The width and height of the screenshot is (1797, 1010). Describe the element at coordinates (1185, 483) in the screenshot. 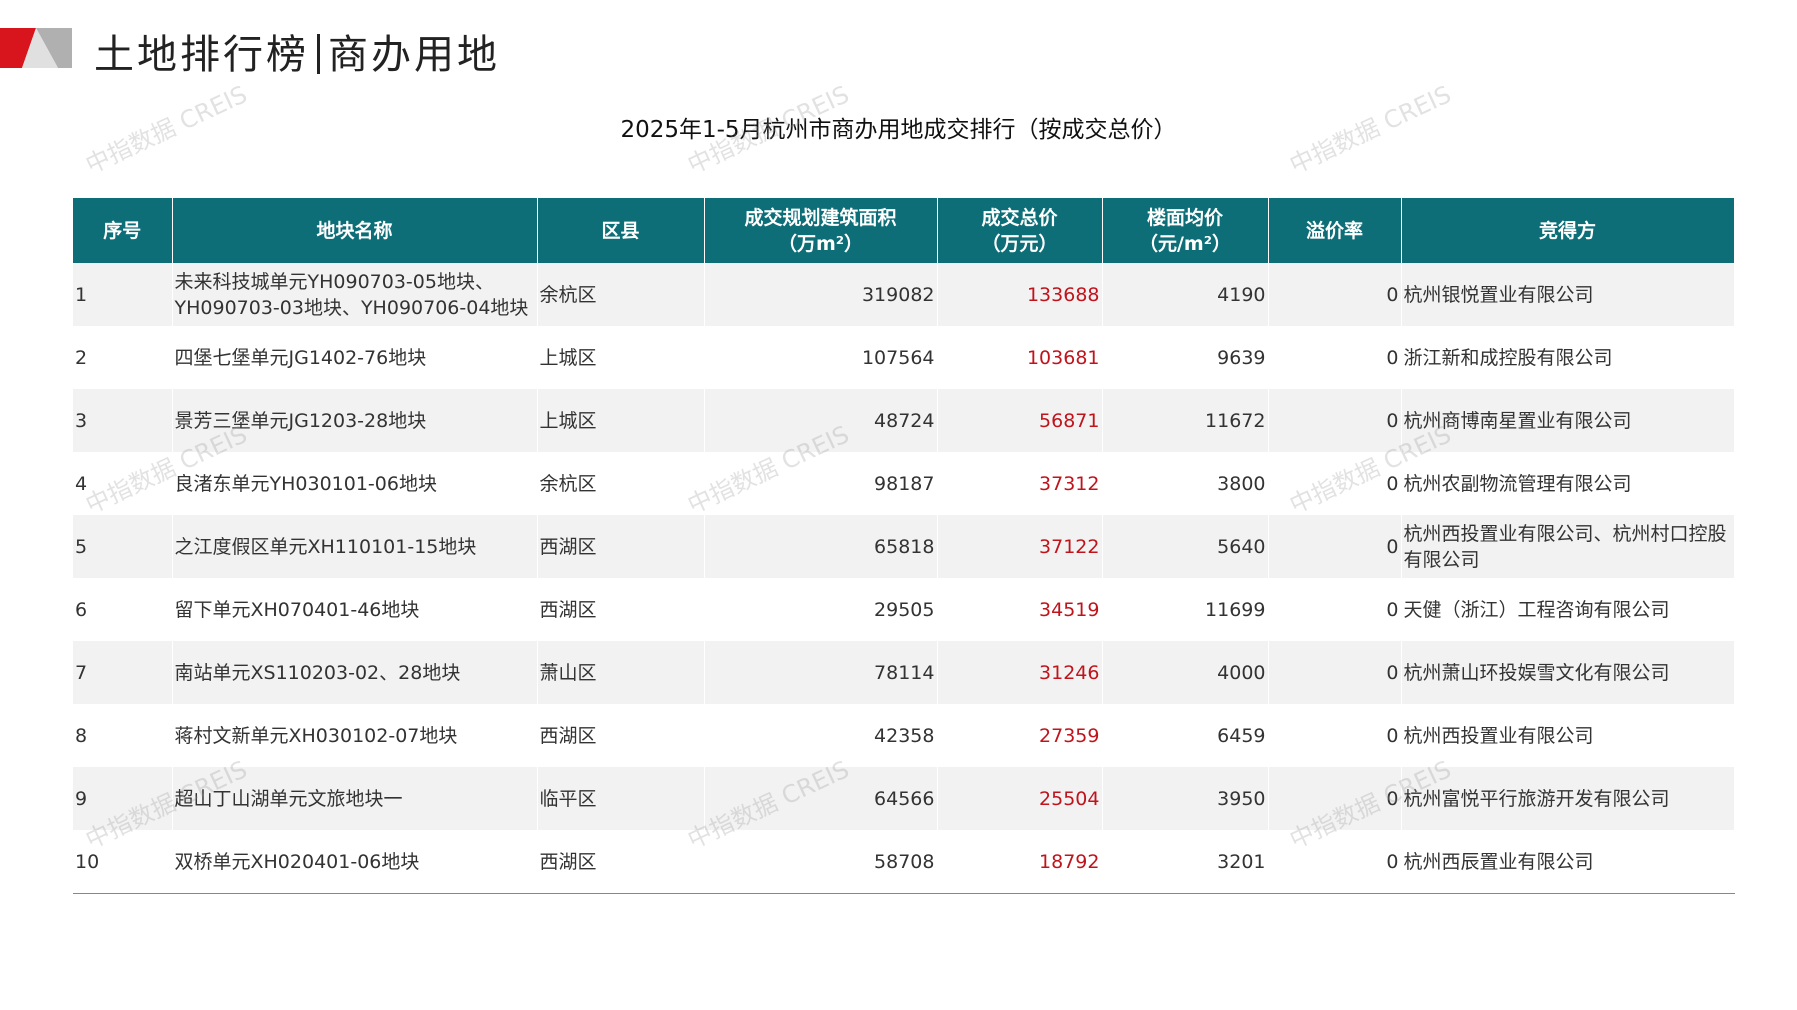

I see `table-cell: 3800` at that location.